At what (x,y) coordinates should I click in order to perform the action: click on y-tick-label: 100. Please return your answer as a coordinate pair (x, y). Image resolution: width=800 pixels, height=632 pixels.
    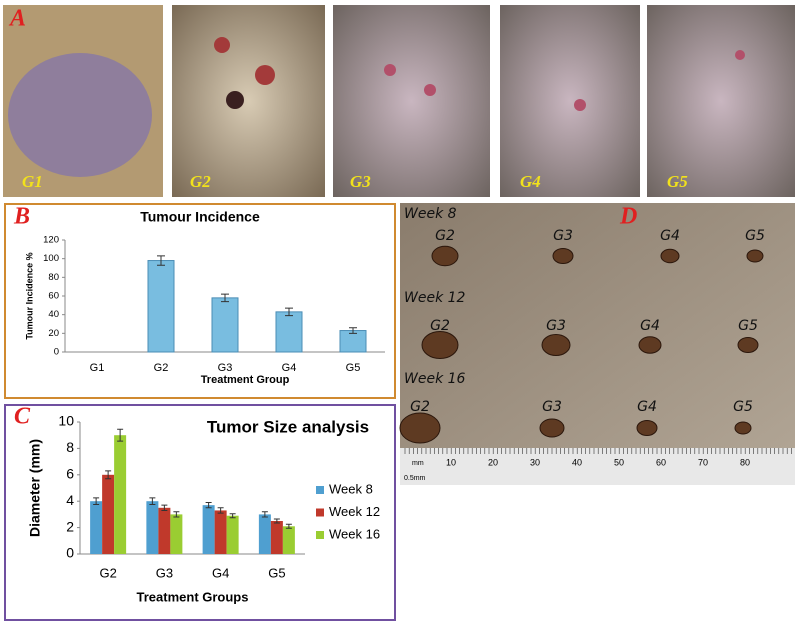
    Looking at the image, I should click on (51, 258).